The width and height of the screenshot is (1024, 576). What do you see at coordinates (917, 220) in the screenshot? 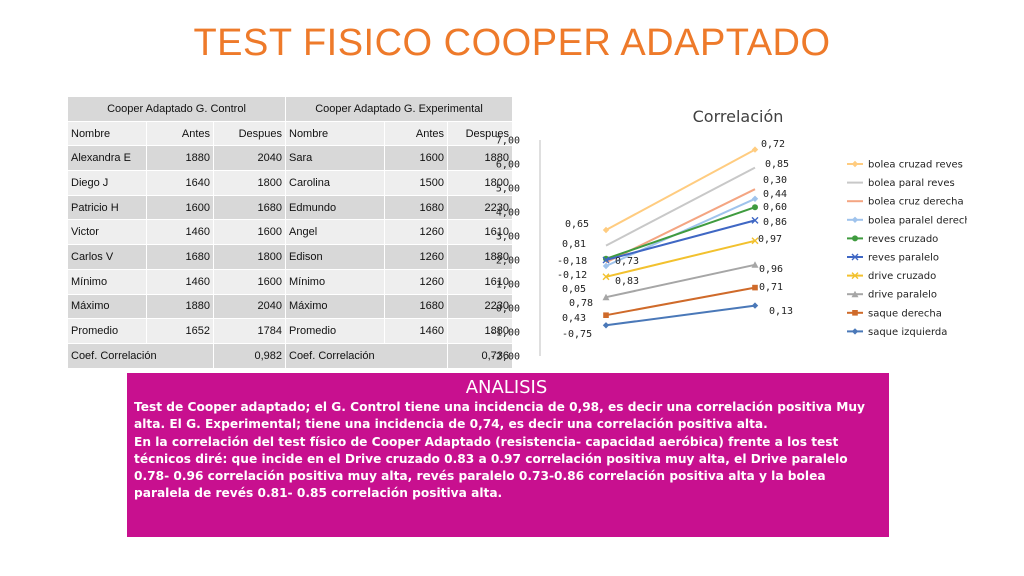
I see `legend-entry: bolea paralel derecha` at bounding box center [917, 220].